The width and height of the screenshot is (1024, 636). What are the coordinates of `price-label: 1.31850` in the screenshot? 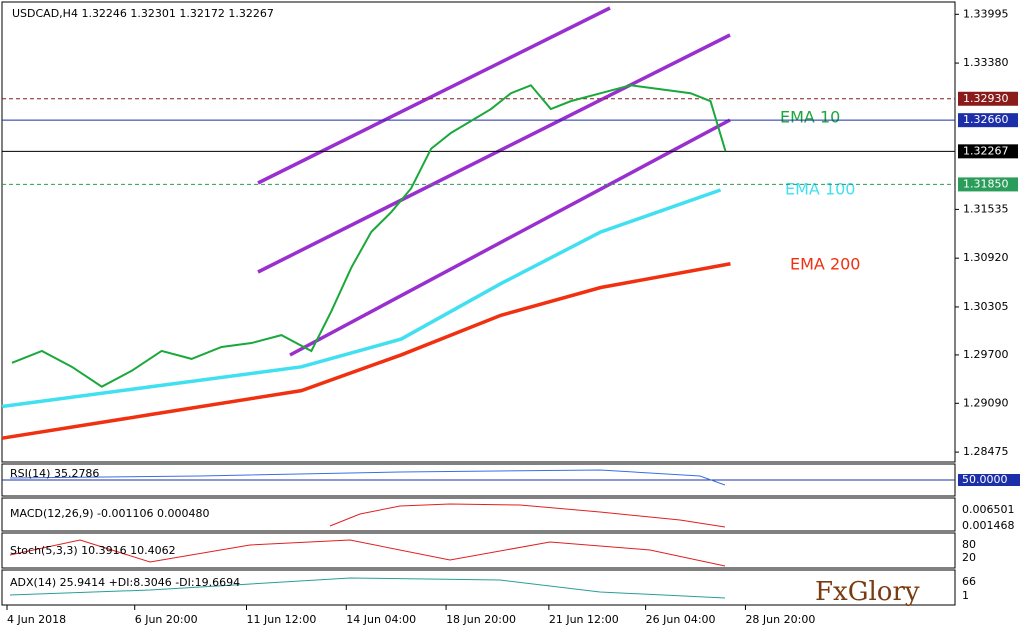 It's located at (986, 183).